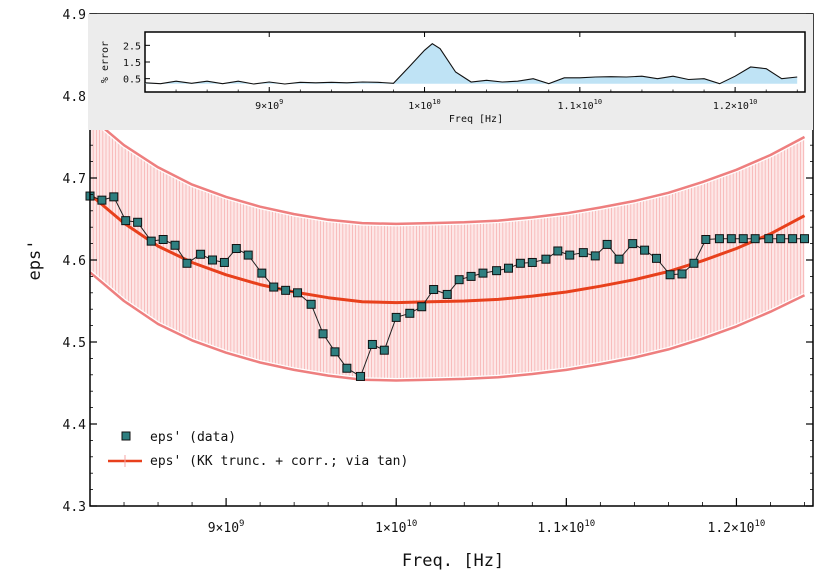  What do you see at coordinates (105, 62) in the screenshot?
I see `inset-y-axis-title: % error` at bounding box center [105, 62].